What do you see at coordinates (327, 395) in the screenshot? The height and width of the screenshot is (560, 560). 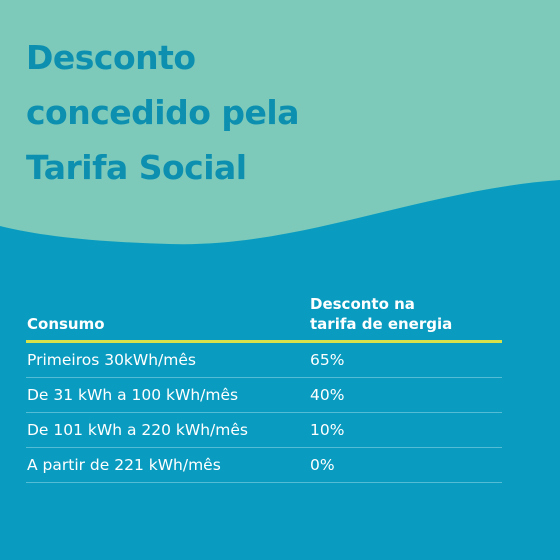 I see `desconto-cell: 40%` at bounding box center [327, 395].